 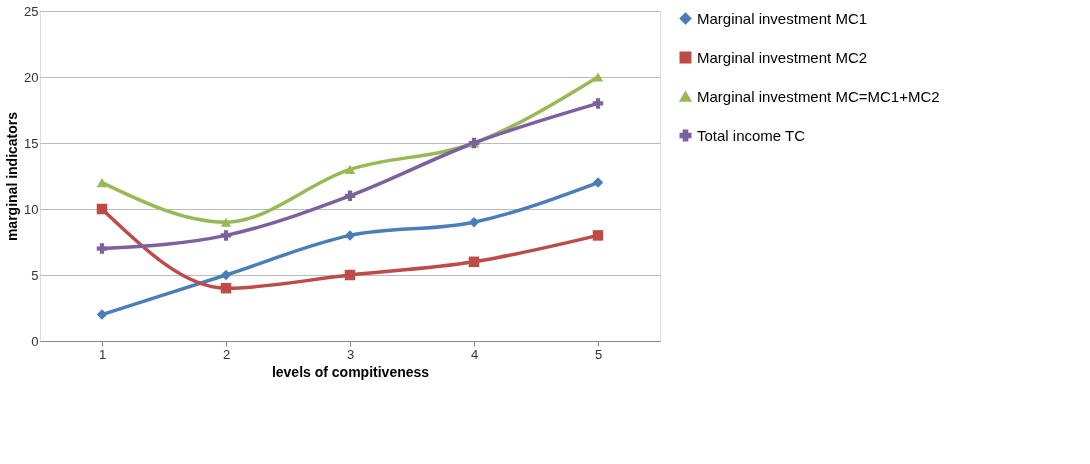 I want to click on x-tick-label: 3, so click(x=350, y=354).